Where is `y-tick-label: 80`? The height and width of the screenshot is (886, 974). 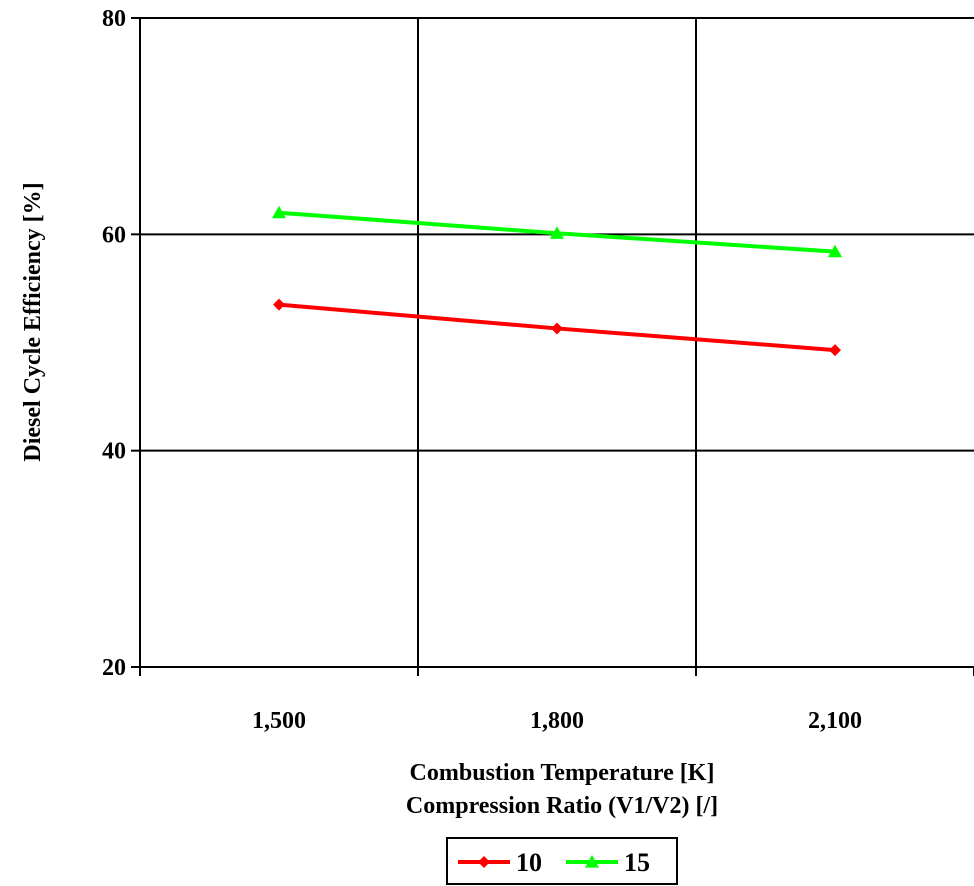 y-tick-label: 80 is located at coordinates (114, 19).